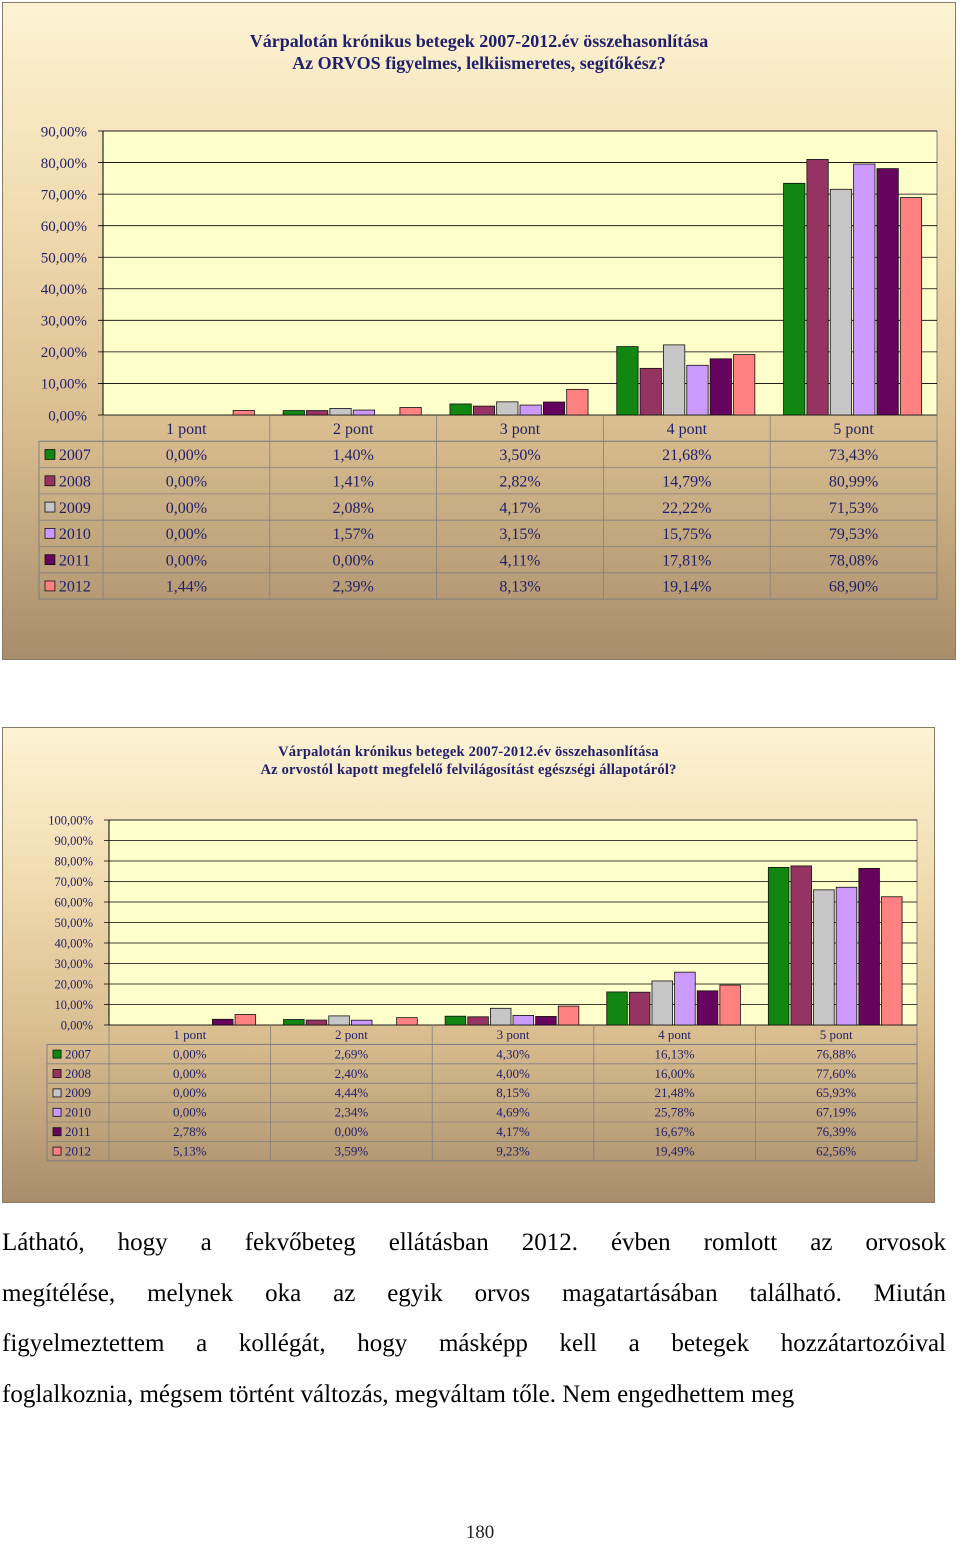 The height and width of the screenshot is (1544, 960). I want to click on chart-2-data-label: 2,40%, so click(352, 1073).